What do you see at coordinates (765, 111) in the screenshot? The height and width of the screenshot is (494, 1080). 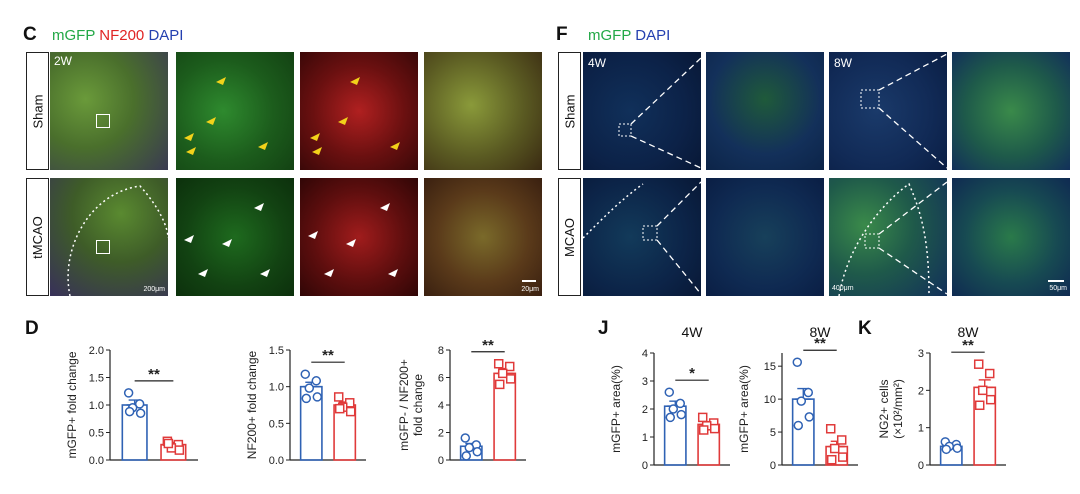 I see `micrograph-f-sham-4w-zoom` at bounding box center [765, 111].